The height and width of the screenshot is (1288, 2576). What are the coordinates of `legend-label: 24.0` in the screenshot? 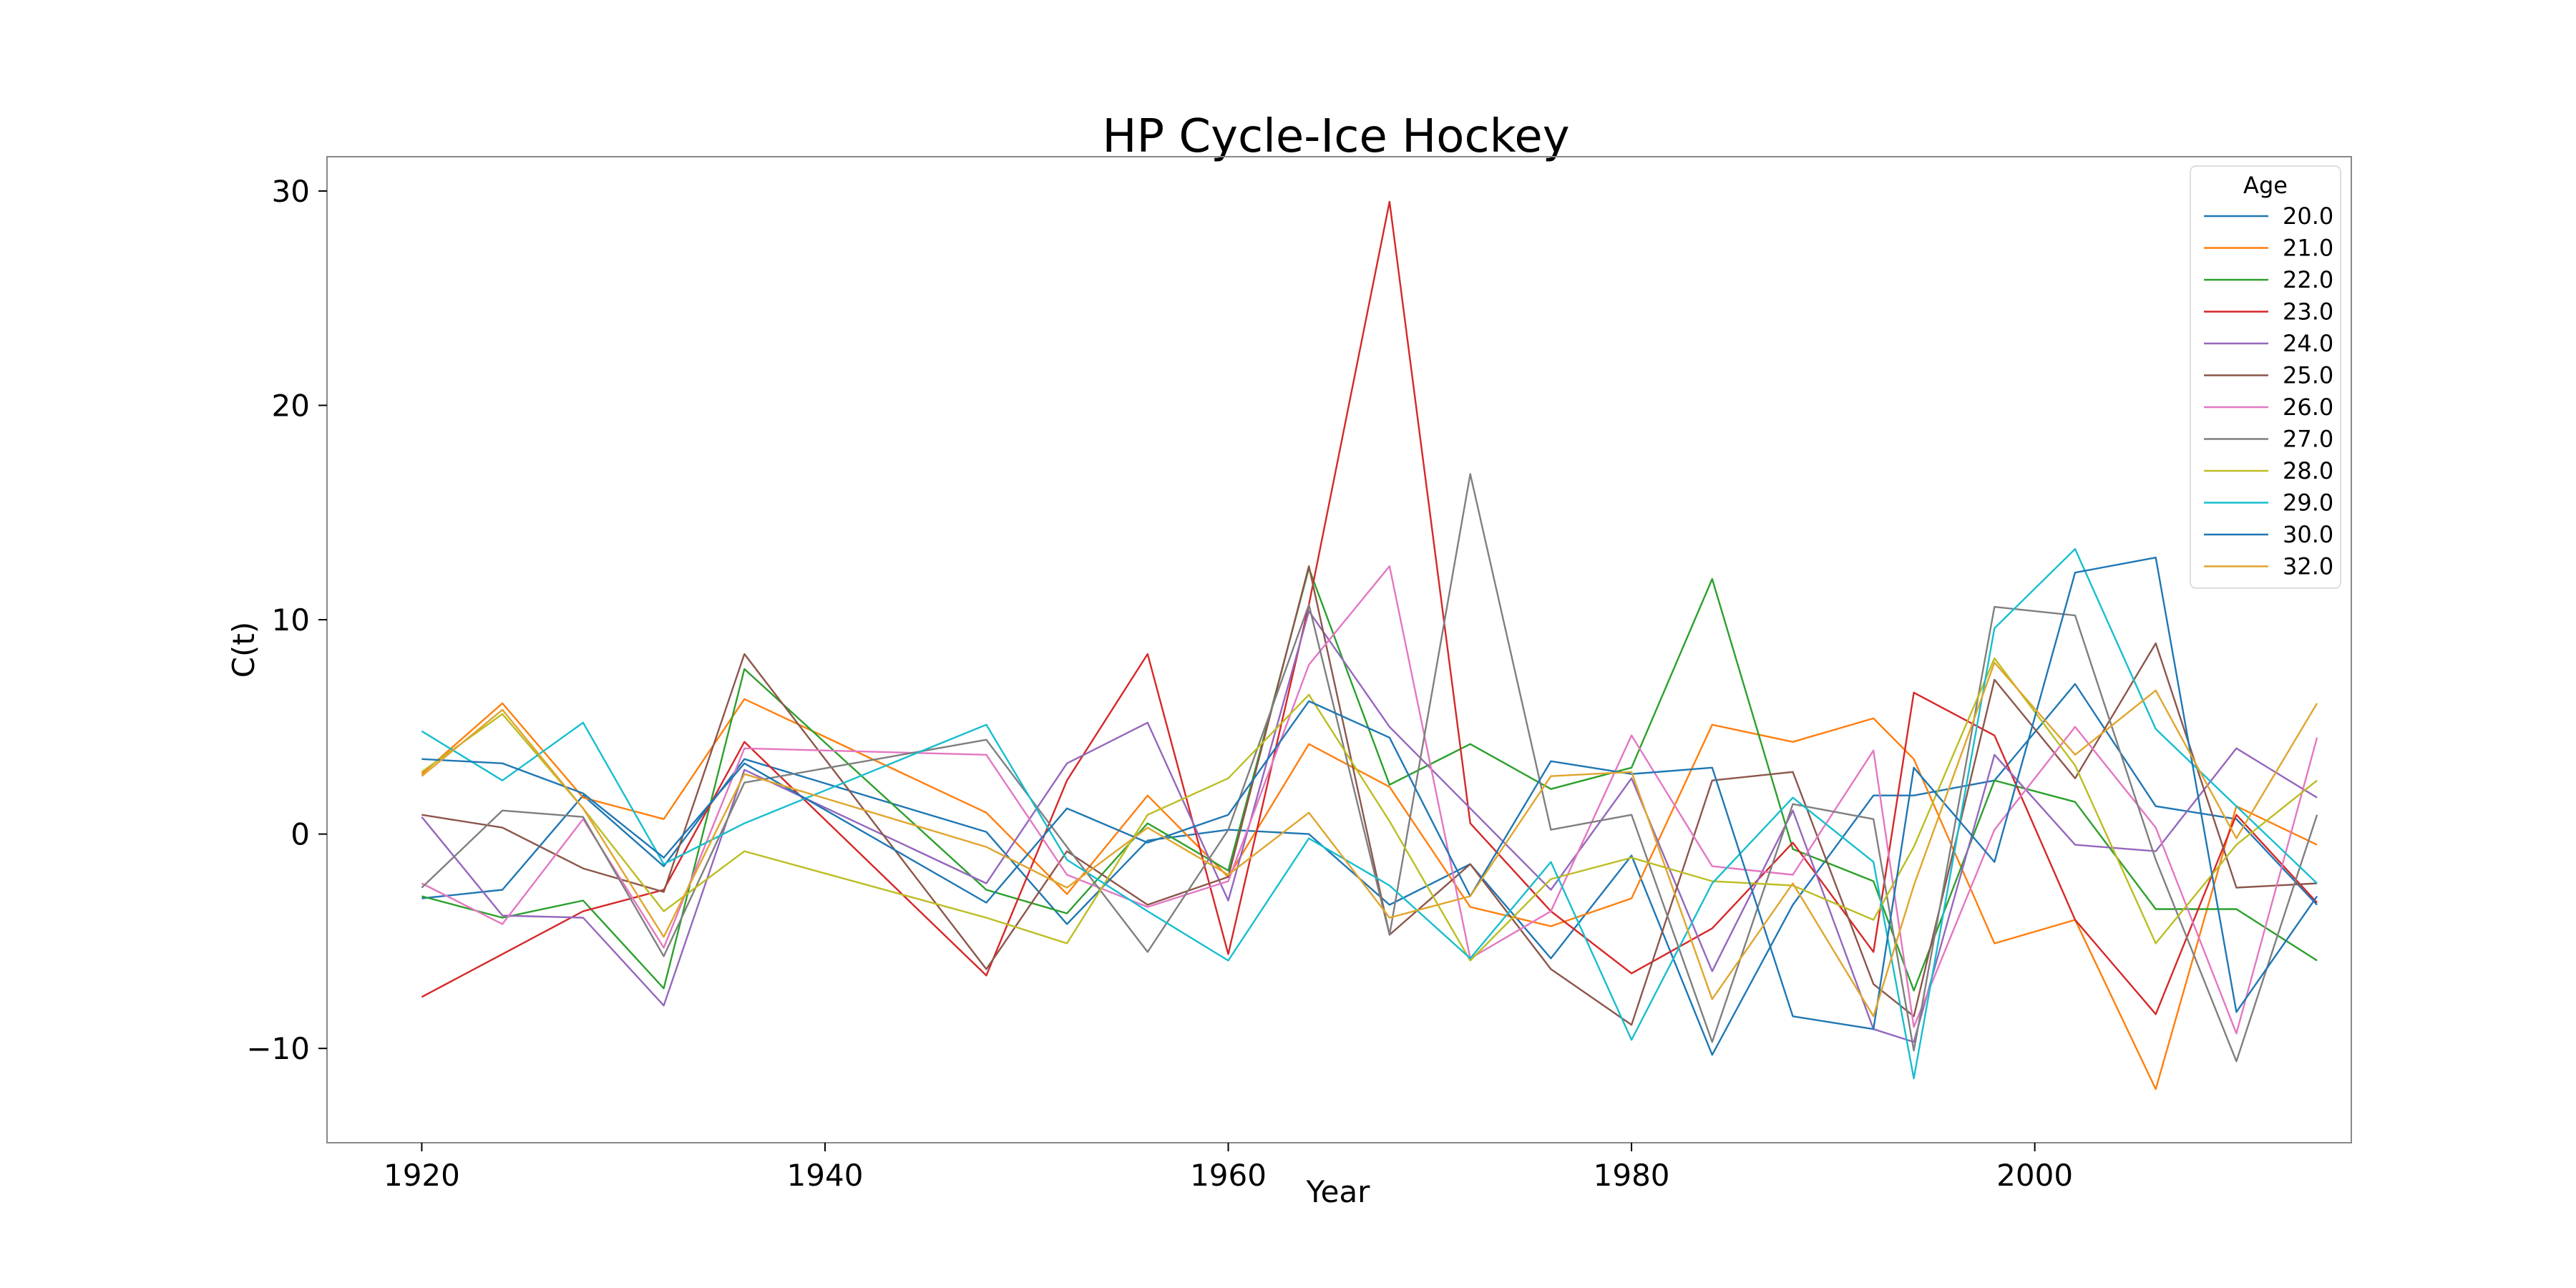 It's located at (2308, 343).